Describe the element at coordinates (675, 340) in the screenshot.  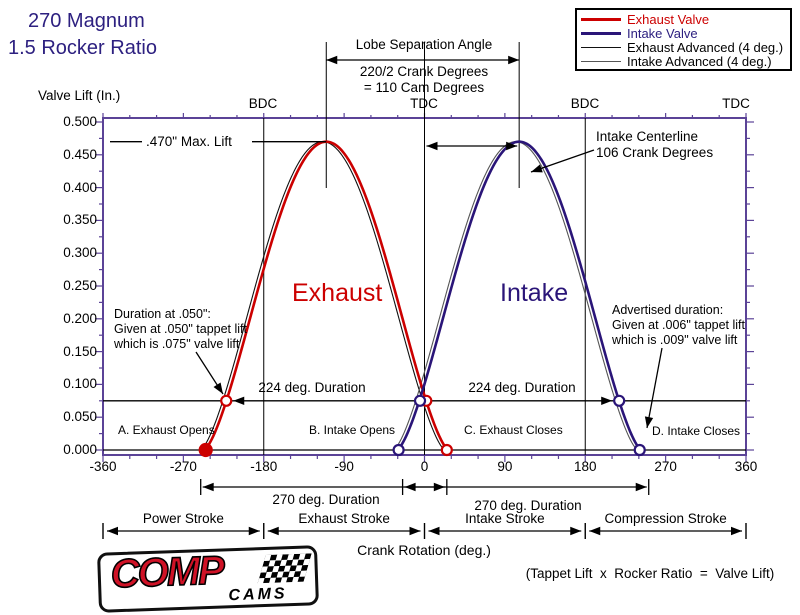
I see `advertised-duration-line3: which is .009" valve lift` at that location.